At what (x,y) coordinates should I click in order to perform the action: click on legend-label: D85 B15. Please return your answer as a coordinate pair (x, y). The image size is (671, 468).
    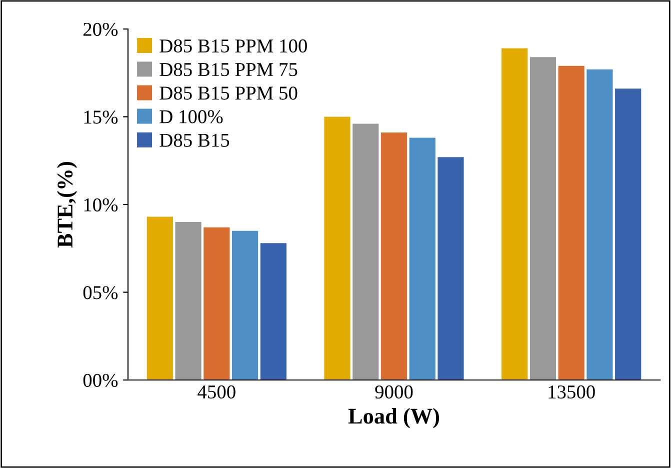
    Looking at the image, I should click on (195, 140).